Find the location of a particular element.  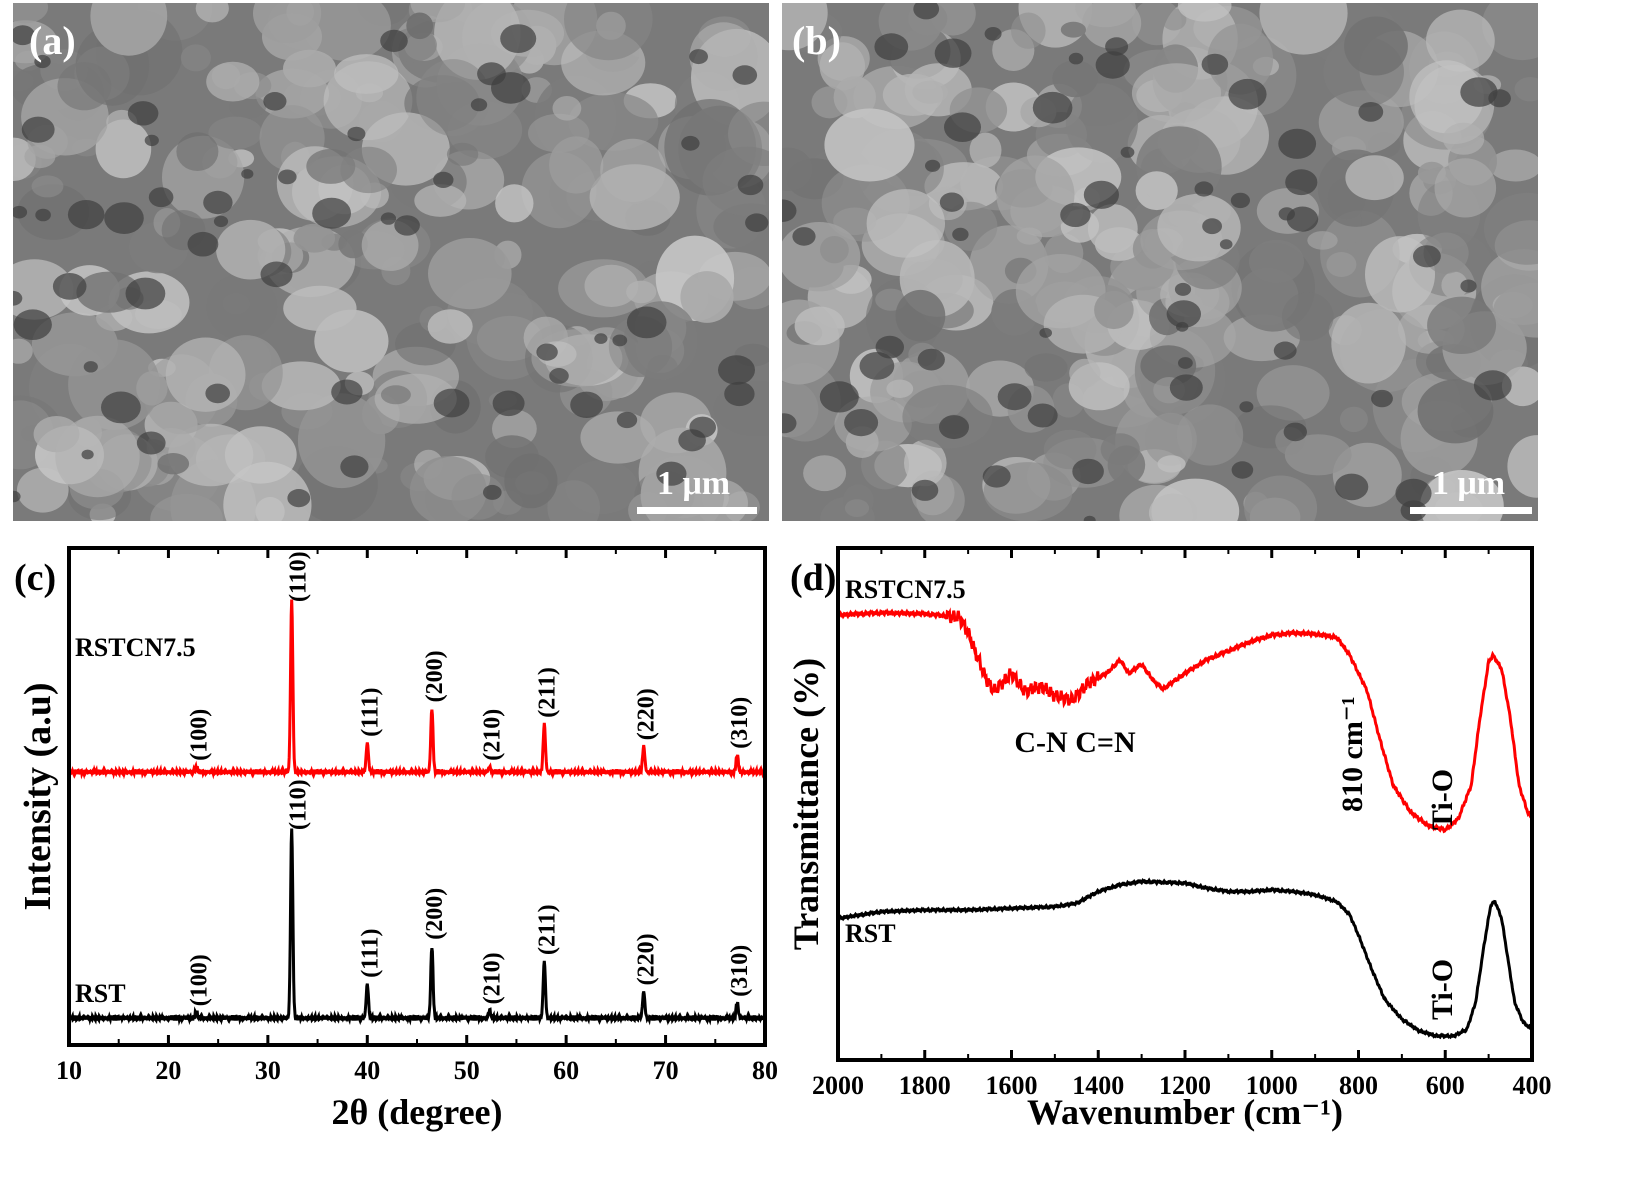

panel-letter-c: (c) is located at coordinates (35, 578).